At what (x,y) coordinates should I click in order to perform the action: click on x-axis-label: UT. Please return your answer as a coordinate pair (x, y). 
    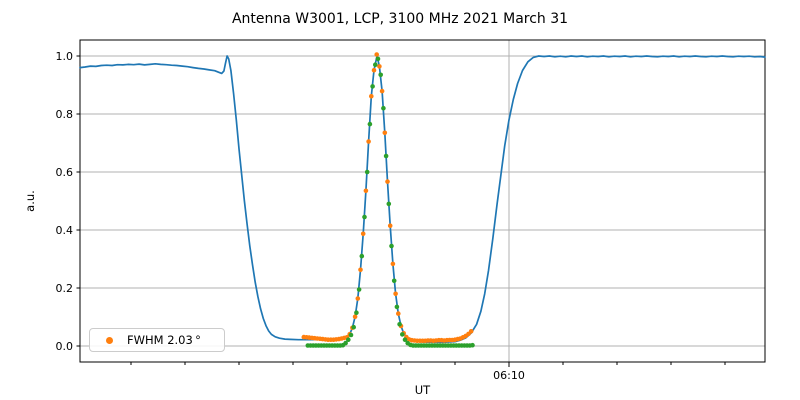
    Looking at the image, I should click on (422, 390).